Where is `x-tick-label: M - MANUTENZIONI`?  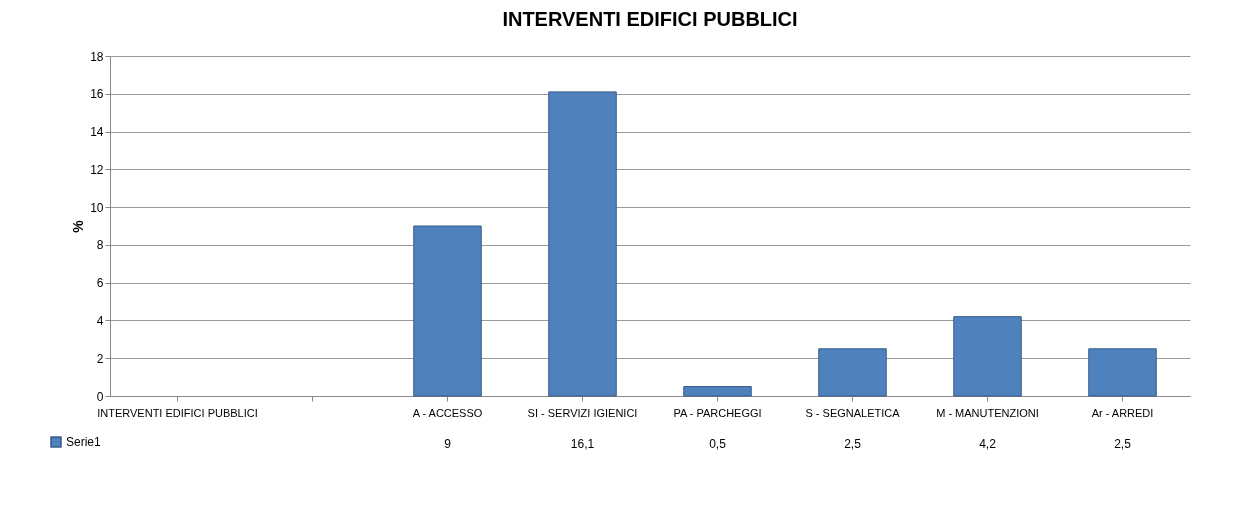
x-tick-label: M - MANUTENZIONI is located at coordinates (987, 412).